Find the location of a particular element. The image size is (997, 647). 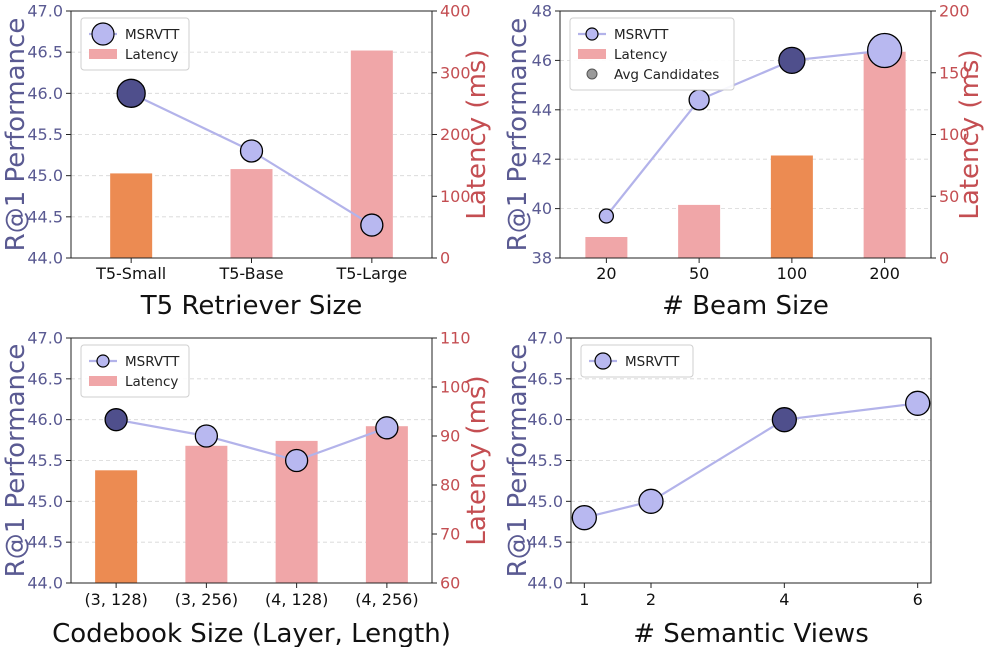

x-tick-label: 6 is located at coordinates (918, 599).